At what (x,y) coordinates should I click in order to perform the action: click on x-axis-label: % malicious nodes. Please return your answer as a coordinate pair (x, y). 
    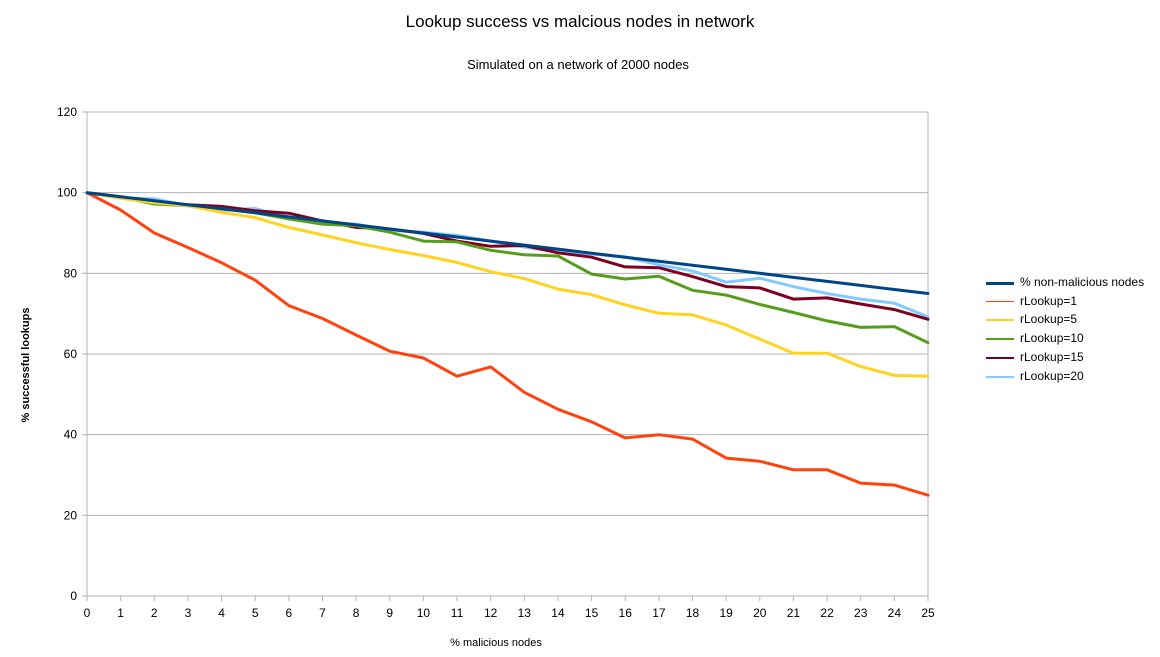
    Looking at the image, I should click on (496, 643).